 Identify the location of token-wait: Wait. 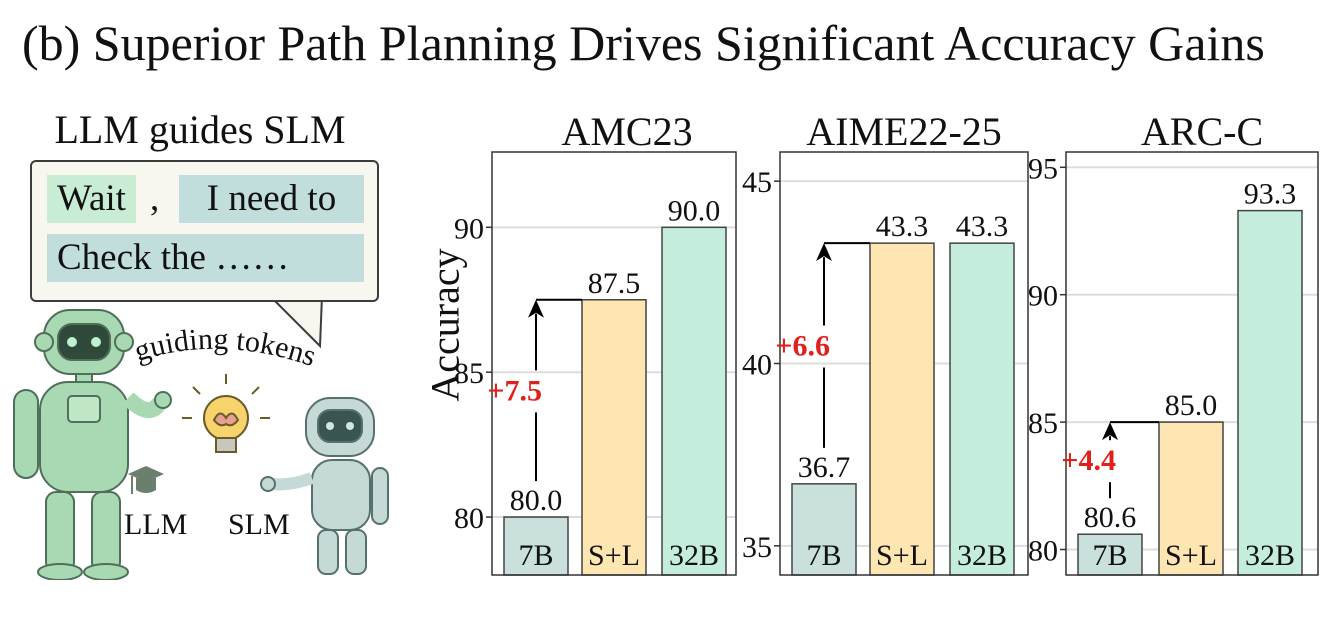
(91, 199).